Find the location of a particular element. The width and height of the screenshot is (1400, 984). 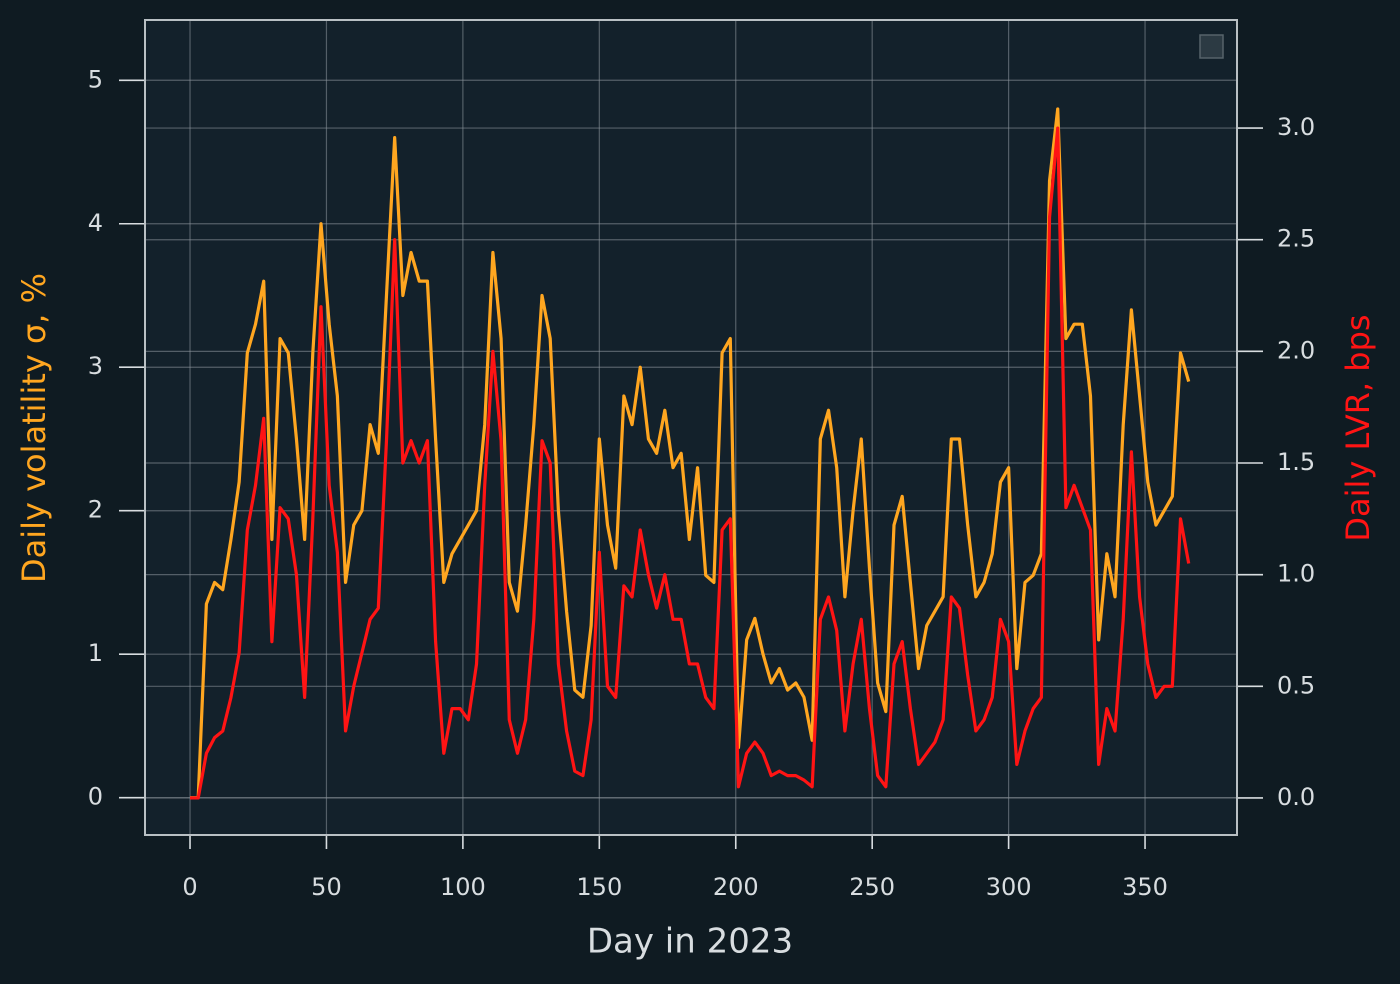

x-tick-label: 300 is located at coordinates (1009, 887).